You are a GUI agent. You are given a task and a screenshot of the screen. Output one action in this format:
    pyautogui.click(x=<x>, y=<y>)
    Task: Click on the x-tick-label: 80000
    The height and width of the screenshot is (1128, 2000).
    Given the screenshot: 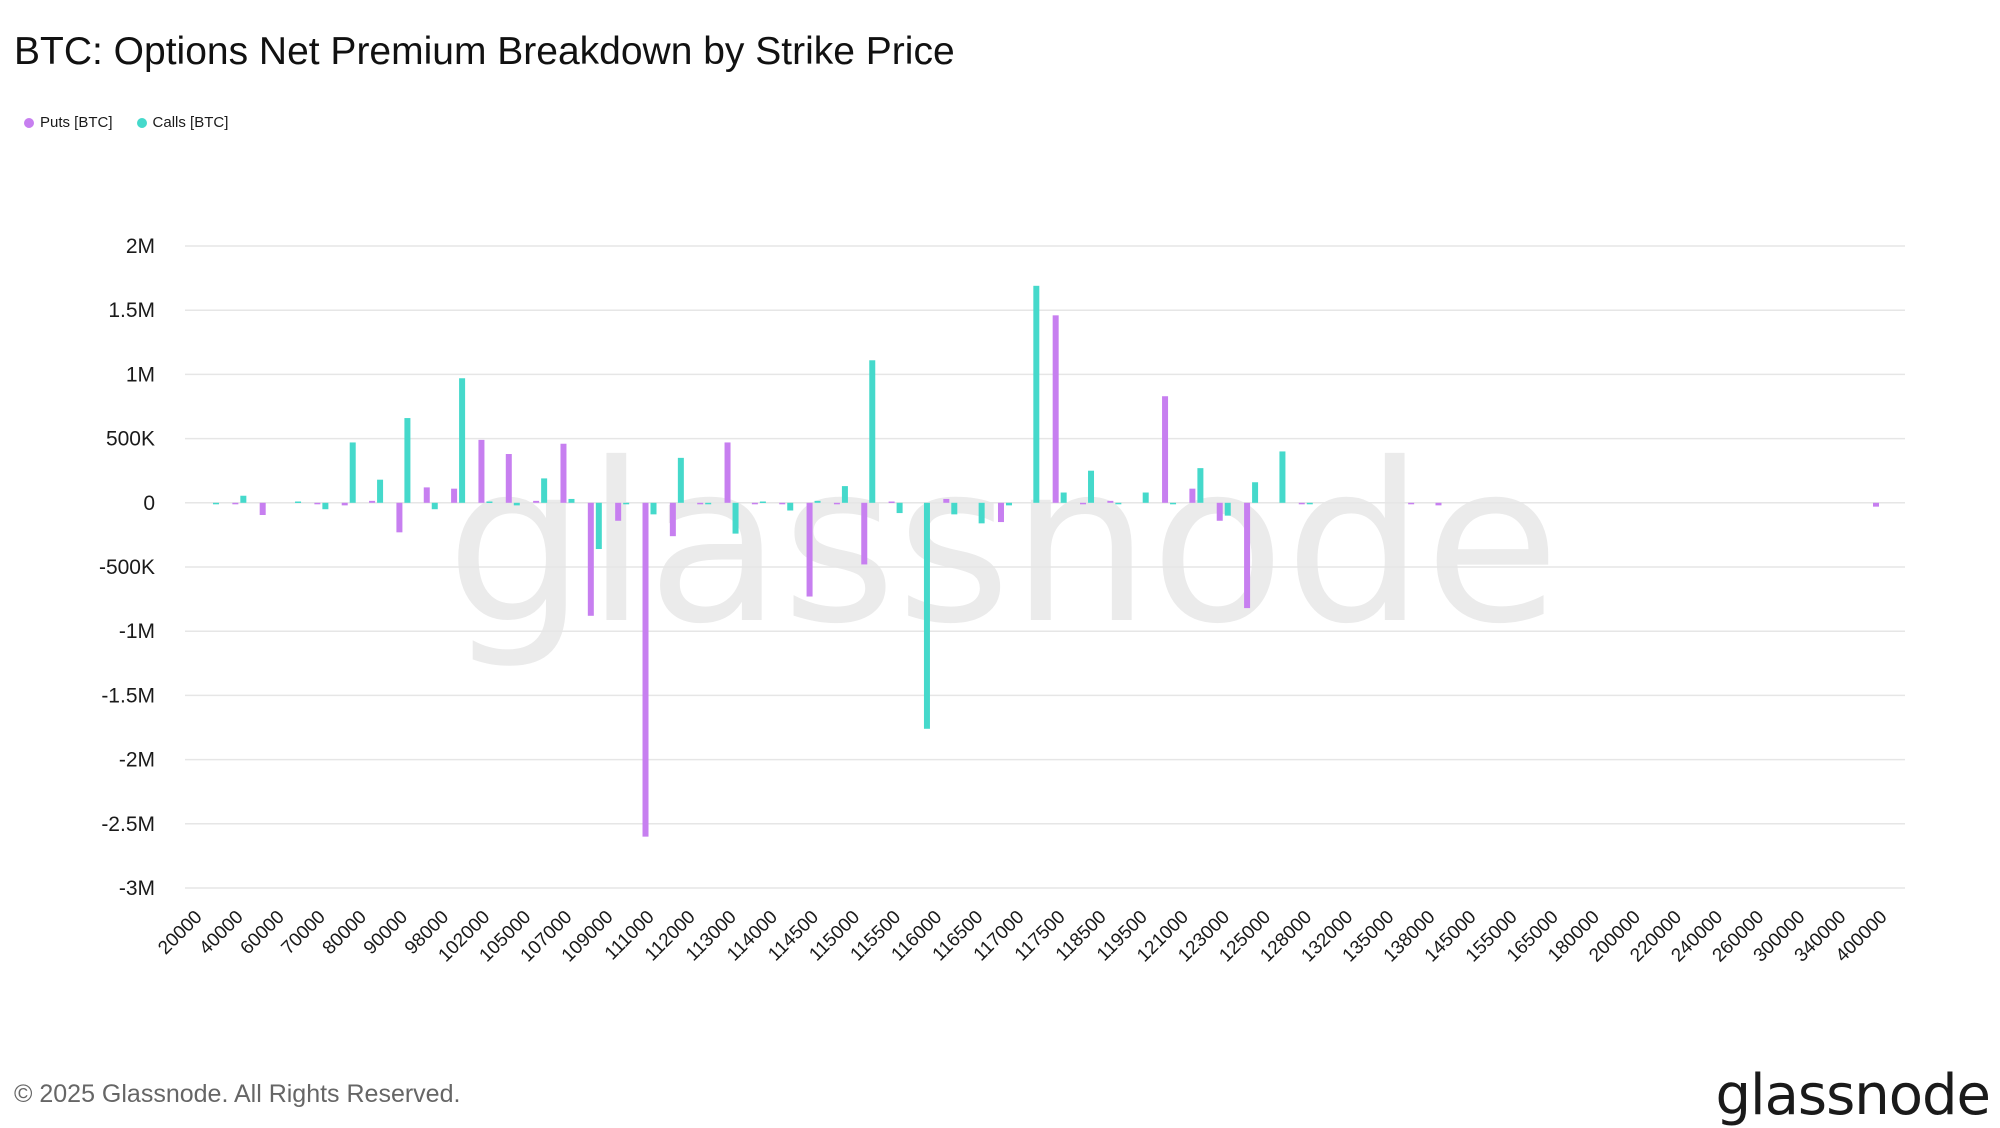 What is the action you would take?
    pyautogui.click(x=345, y=933)
    